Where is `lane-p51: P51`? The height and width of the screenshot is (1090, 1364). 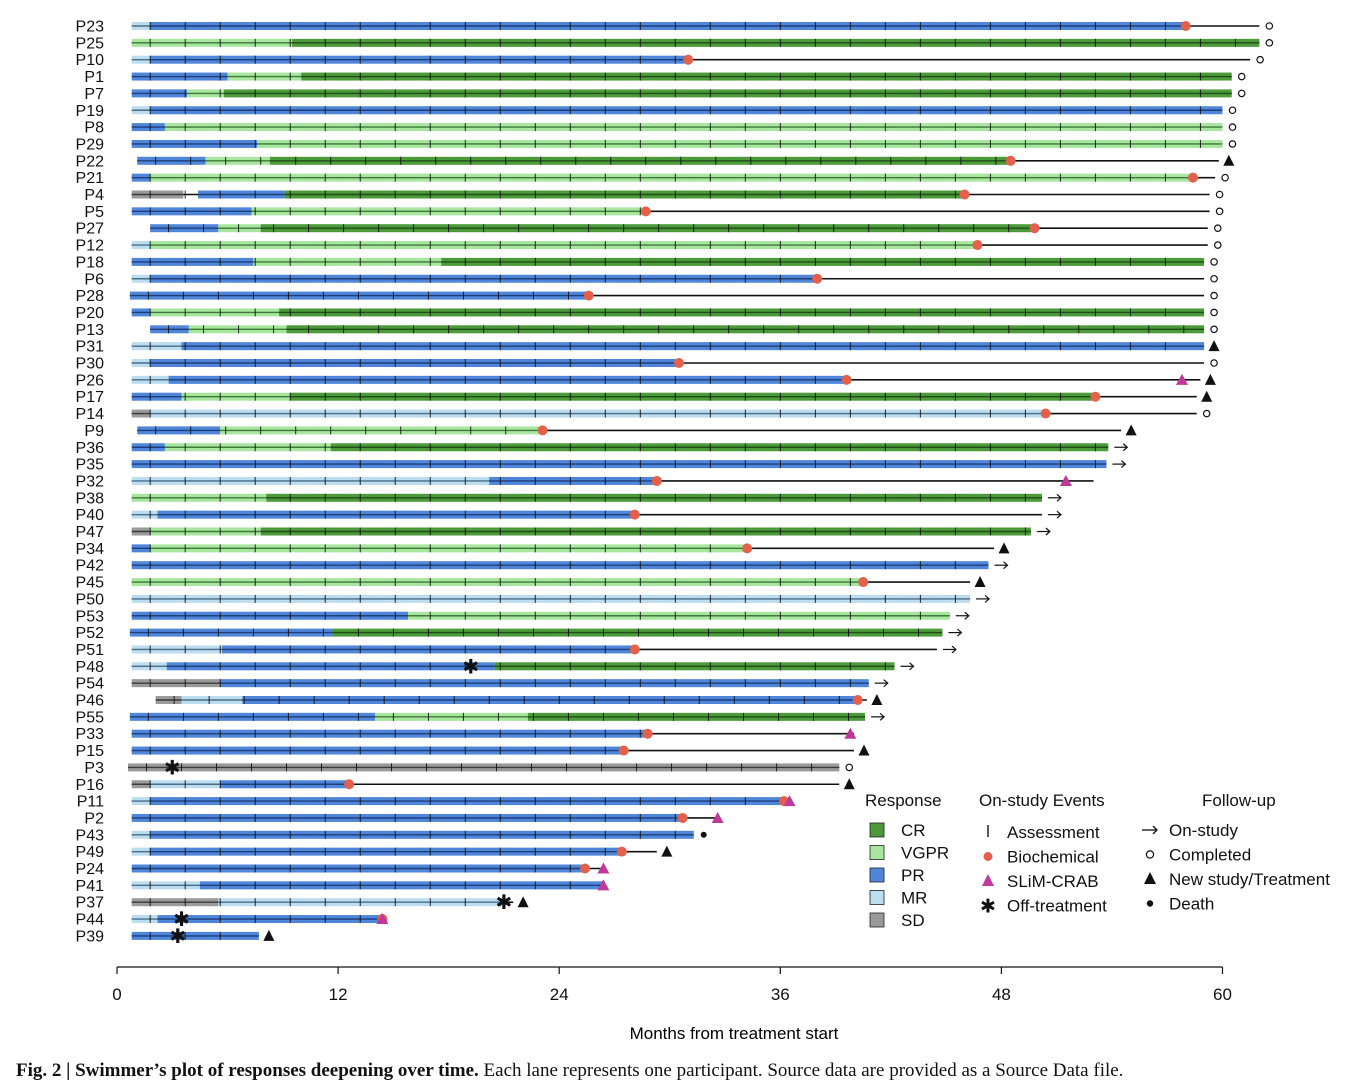 lane-p51: P51 is located at coordinates (516, 650).